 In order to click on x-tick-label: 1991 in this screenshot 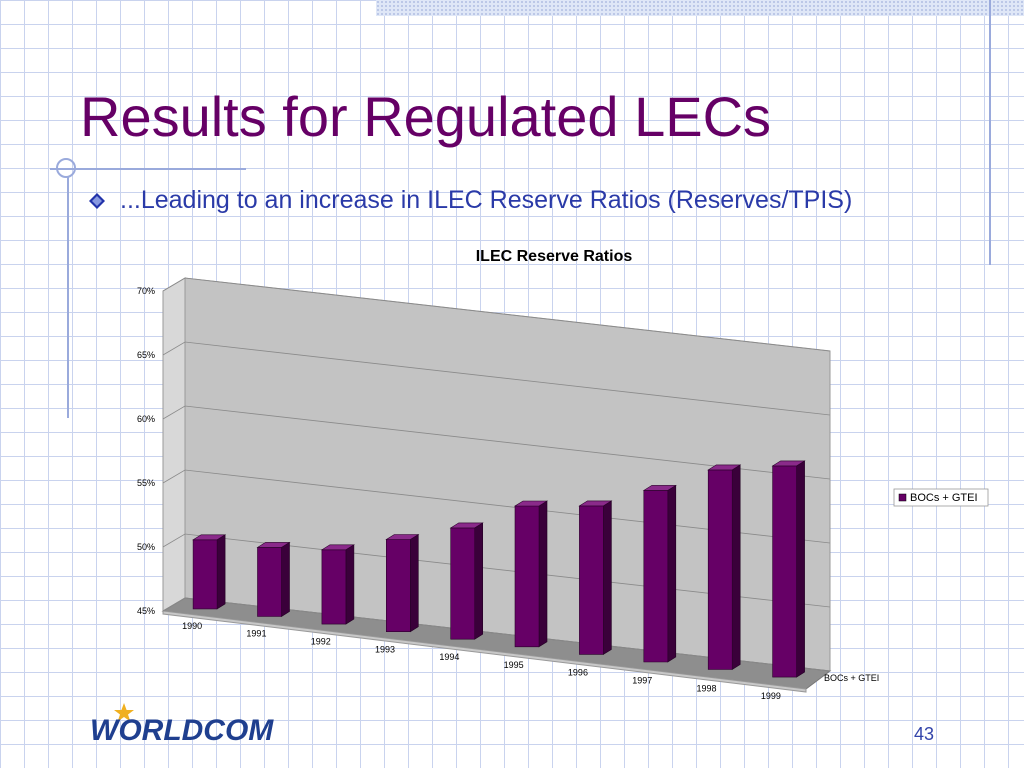, I will do `click(256, 634)`.